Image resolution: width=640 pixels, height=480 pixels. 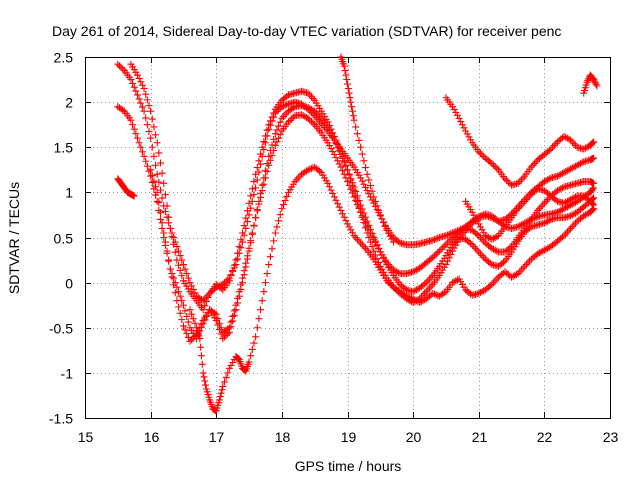 What do you see at coordinates (349, 437) in the screenshot?
I see `x-tick-label: 19` at bounding box center [349, 437].